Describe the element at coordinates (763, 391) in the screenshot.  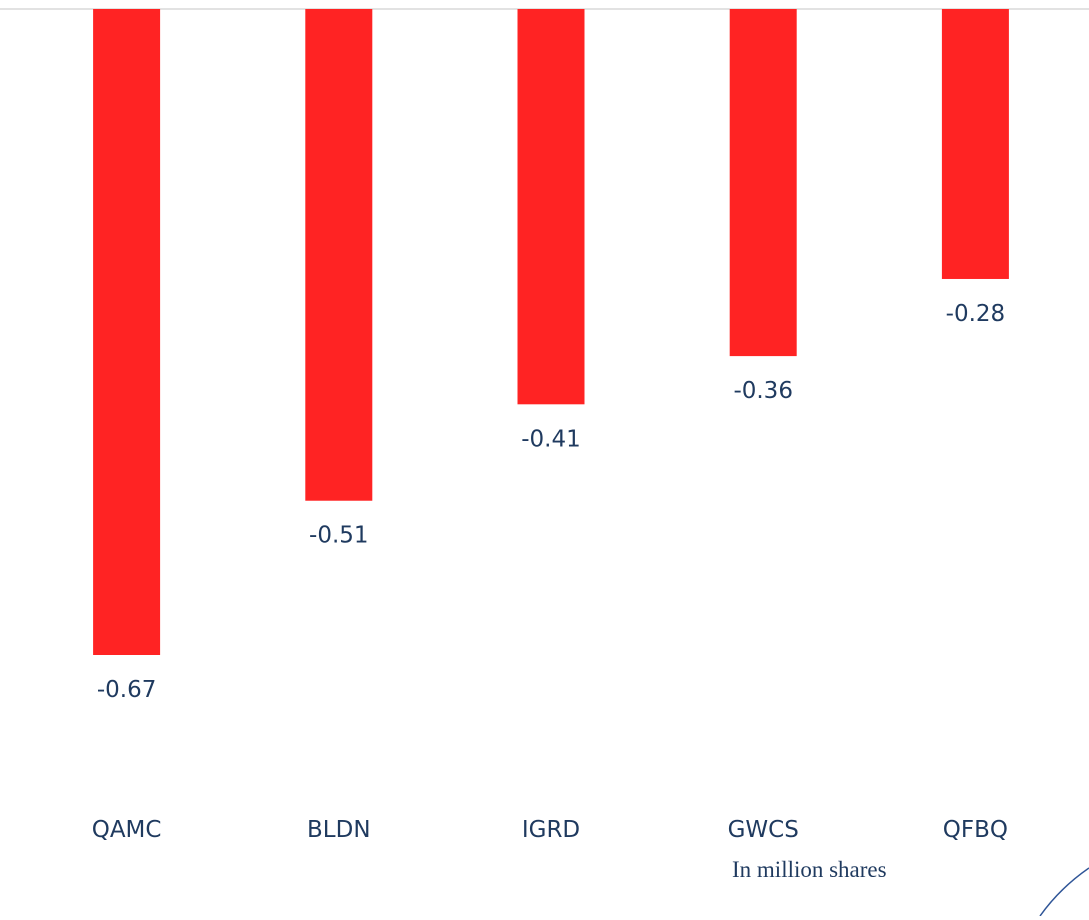
I see `data-label-gwcs: -0.36` at that location.